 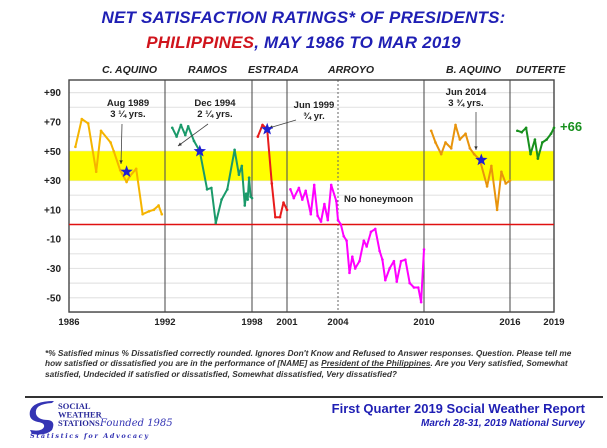 I want to click on title-period: , MAY 1986 TO MAR 2019, so click(x=357, y=42).